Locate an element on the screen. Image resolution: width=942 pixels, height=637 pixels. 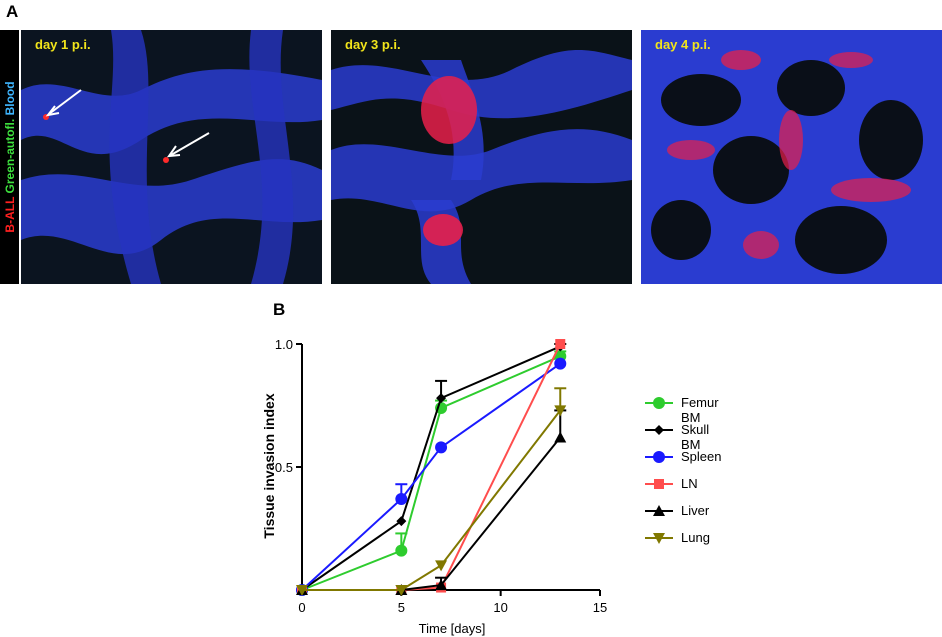
data-point-ln is located at coordinates (560, 344).